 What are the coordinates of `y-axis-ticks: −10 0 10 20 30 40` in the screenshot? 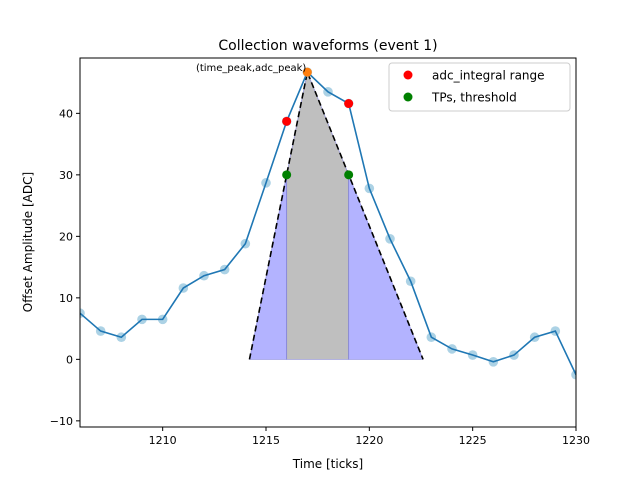 It's located at (65, 267).